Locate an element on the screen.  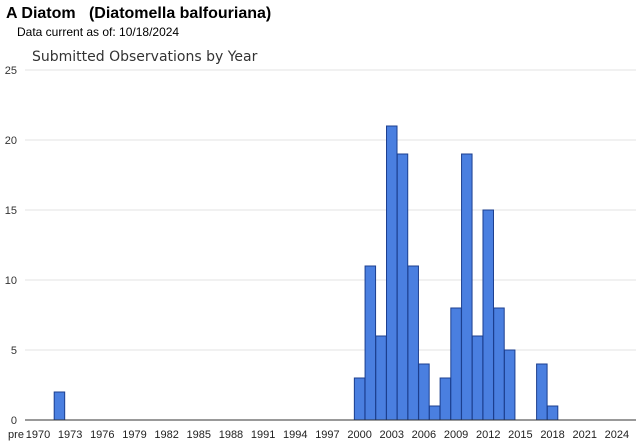
bar-2011 is located at coordinates (477, 378).